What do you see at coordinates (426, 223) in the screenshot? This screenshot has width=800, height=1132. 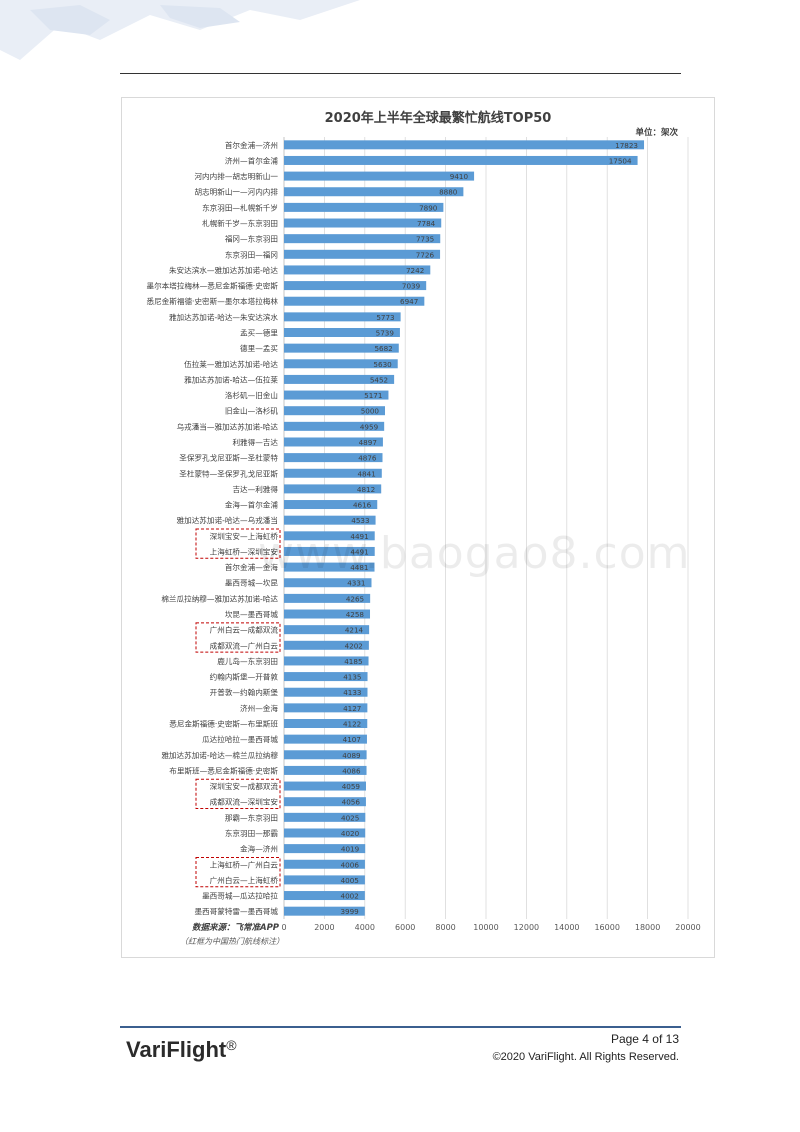 I see `data-label: 7784` at bounding box center [426, 223].